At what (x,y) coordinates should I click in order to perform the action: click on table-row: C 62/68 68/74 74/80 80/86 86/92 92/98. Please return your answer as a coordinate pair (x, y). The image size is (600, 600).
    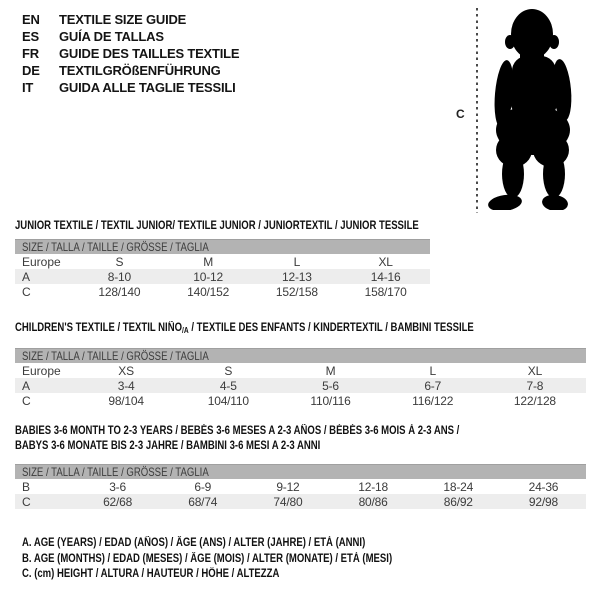
    Looking at the image, I should click on (300, 501).